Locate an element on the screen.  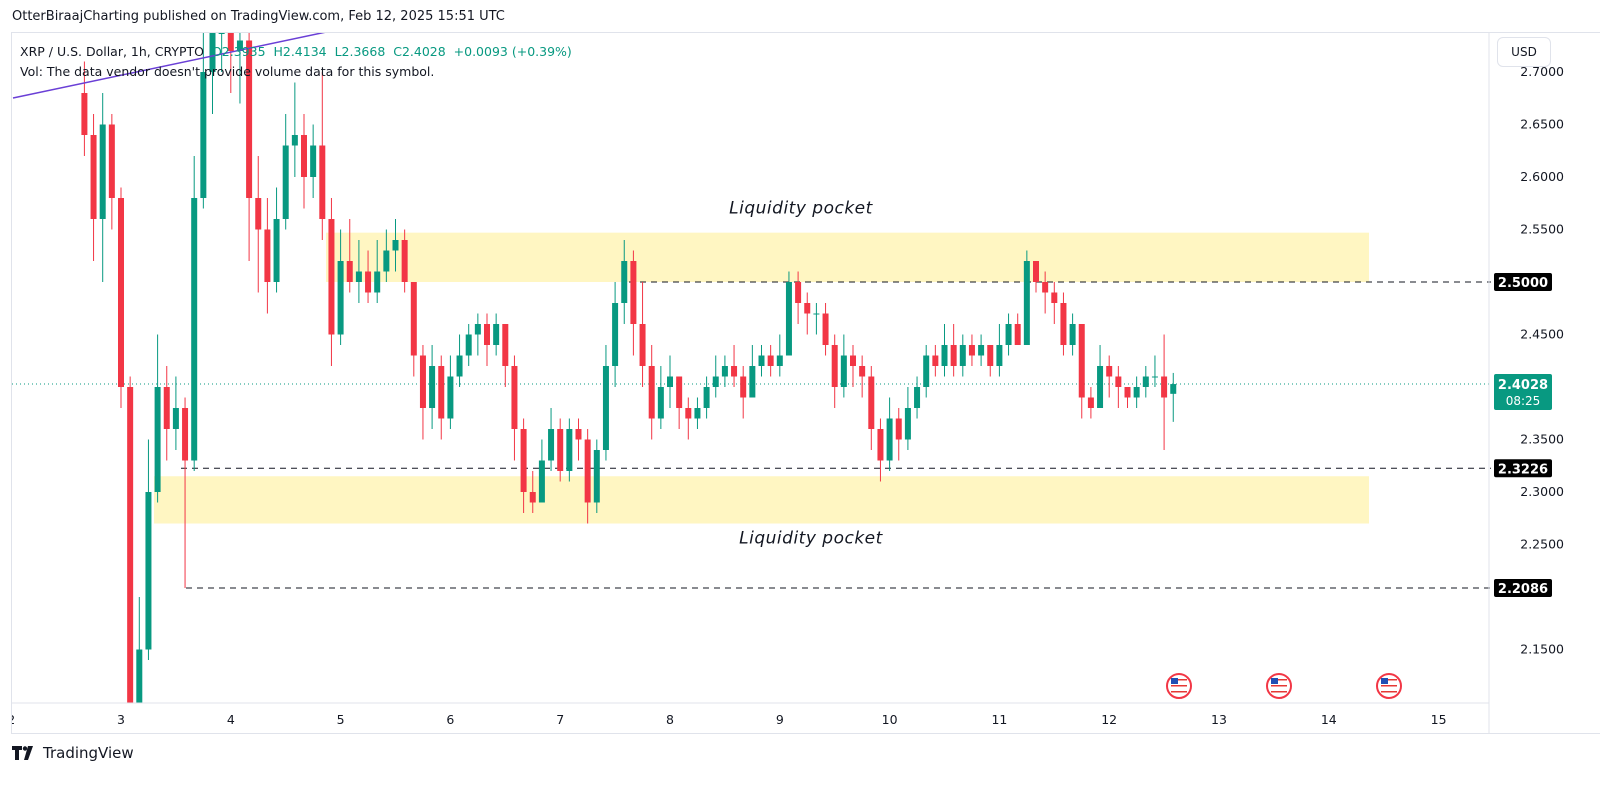
liquidity-zone is located at coordinates (761, 500).